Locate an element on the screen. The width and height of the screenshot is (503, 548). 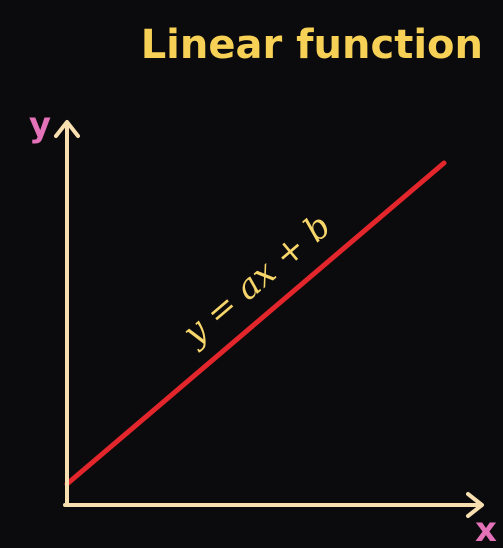
x-axis-label: x is located at coordinates (486, 529).